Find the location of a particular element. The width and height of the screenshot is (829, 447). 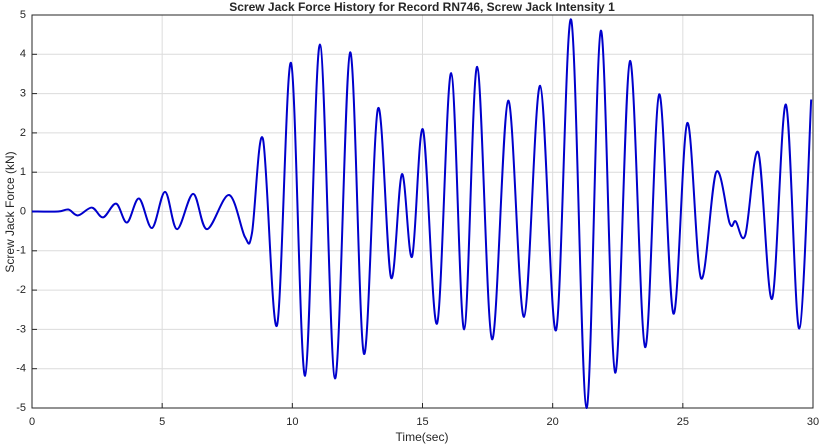

y-tick-label: 4 is located at coordinates (23, 54).